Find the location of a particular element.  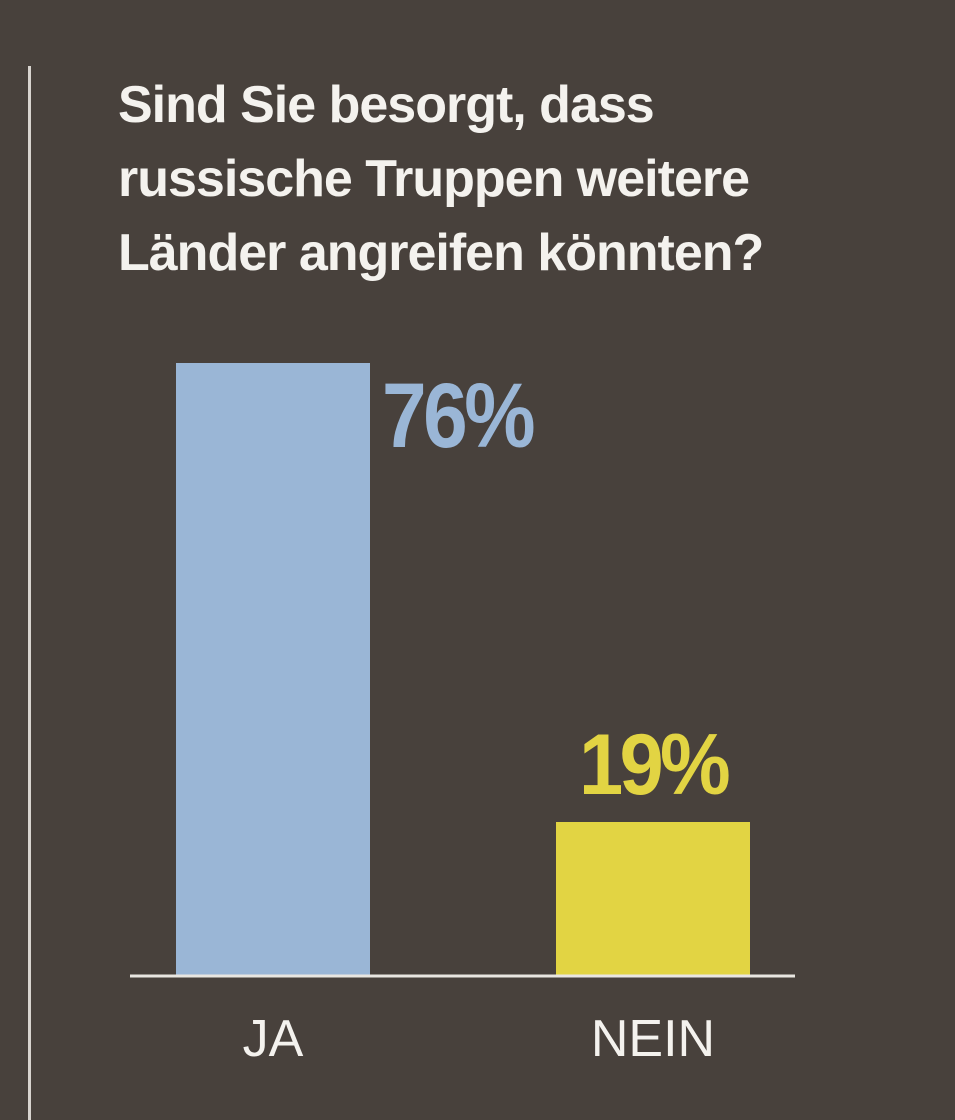

chart-title-line-2: russische Truppen weitere is located at coordinates (434, 179).